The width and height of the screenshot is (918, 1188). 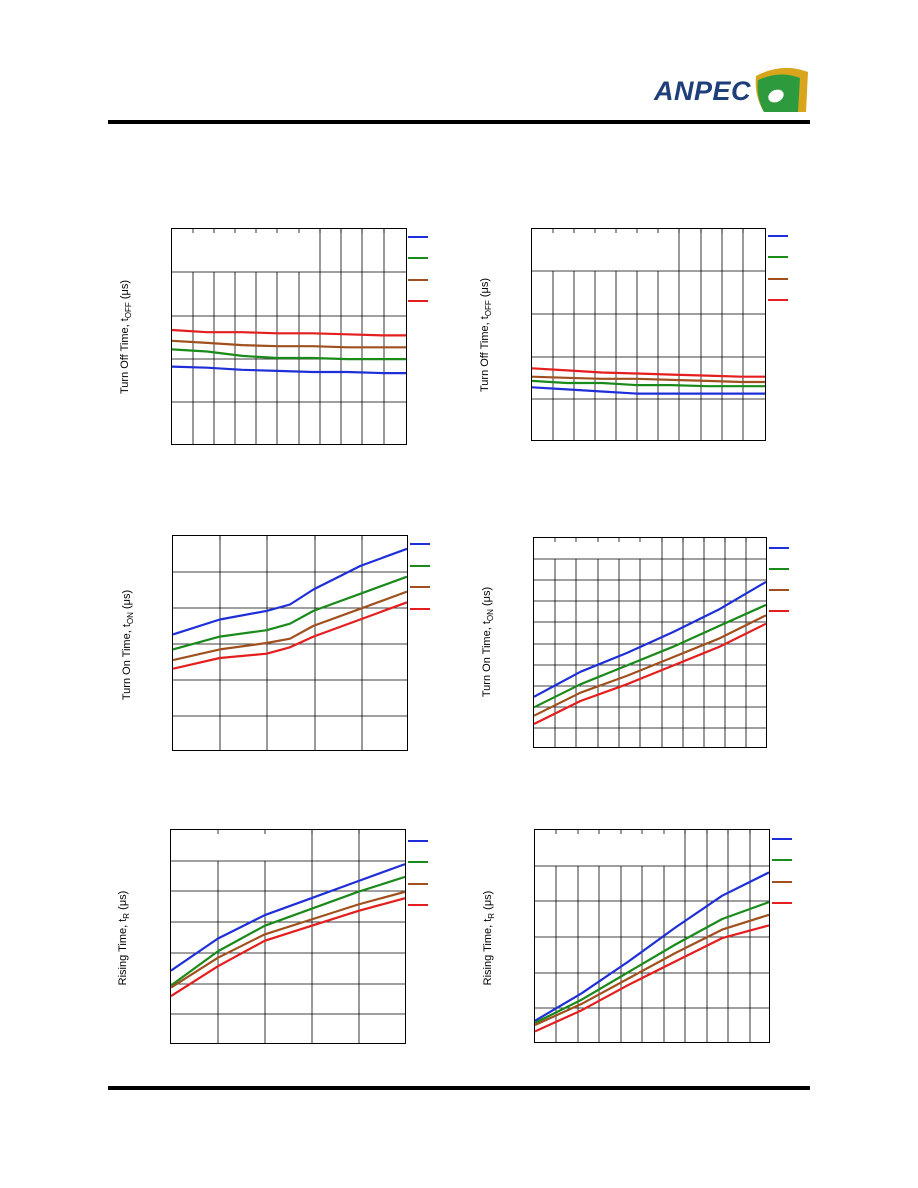 I want to click on chart6-svg, so click(x=652, y=936).